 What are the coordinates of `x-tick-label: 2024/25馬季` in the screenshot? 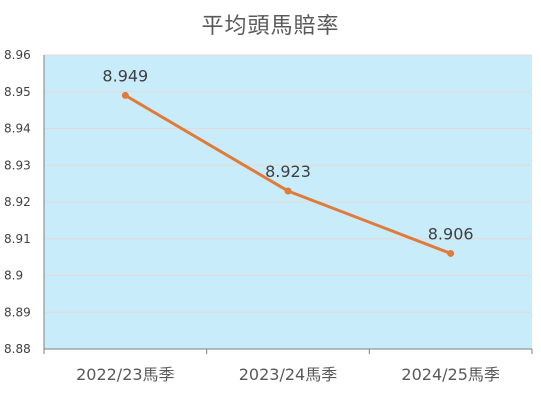 It's located at (450, 374).